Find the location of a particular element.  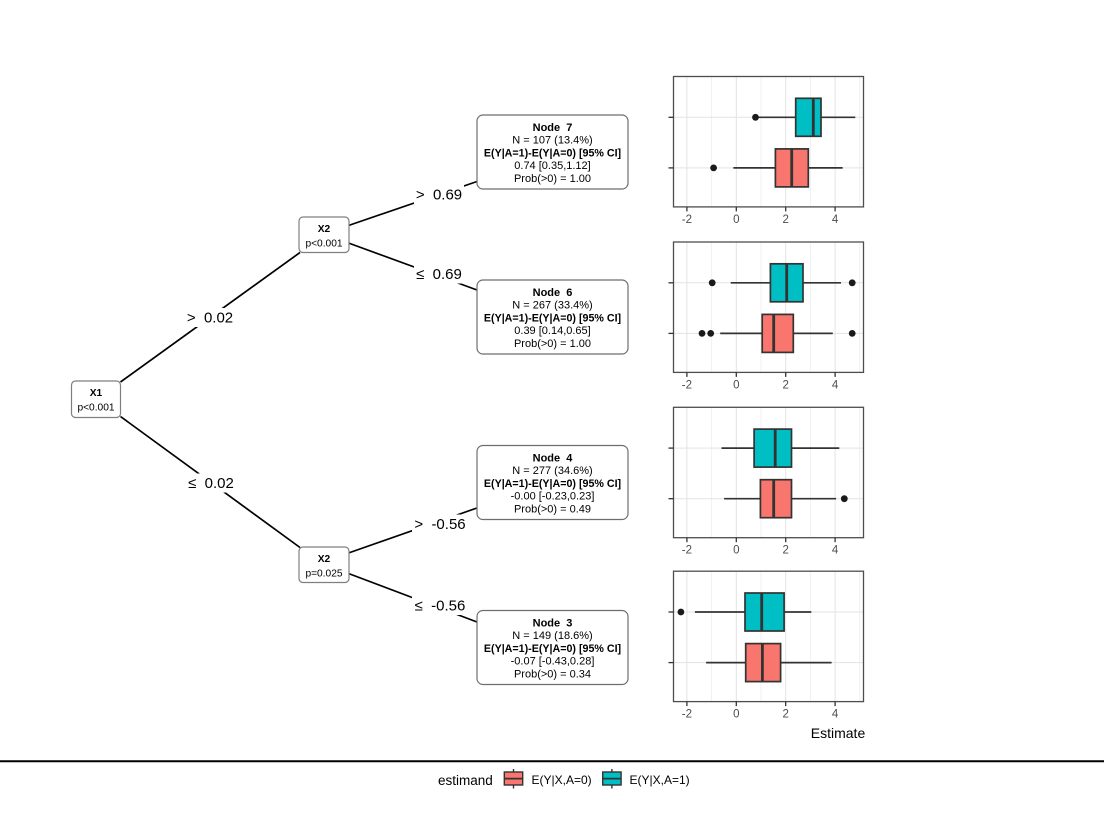

svg-text: ≤ 0.69 is located at coordinates (439, 274).